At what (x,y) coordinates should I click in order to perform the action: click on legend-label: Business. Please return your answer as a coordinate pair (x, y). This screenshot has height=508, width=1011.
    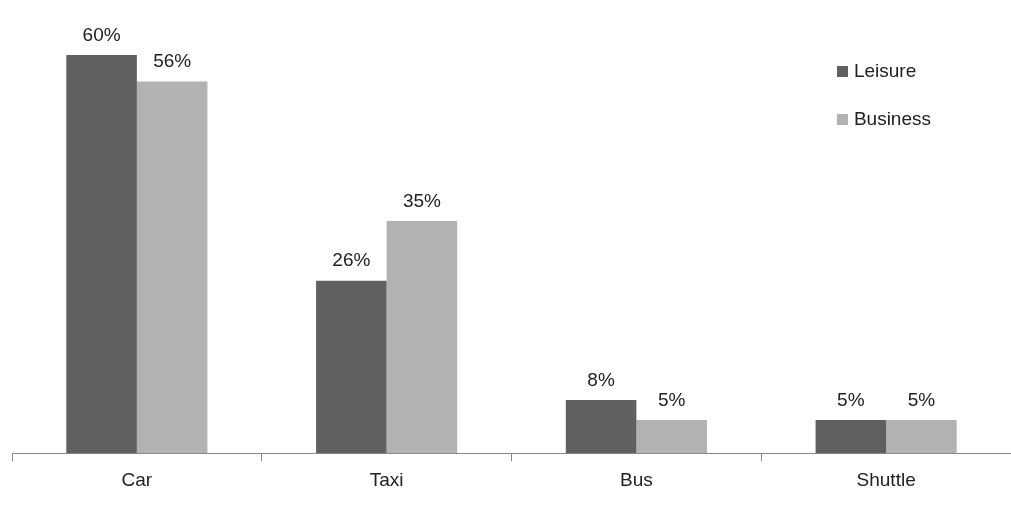
    Looking at the image, I should click on (892, 119).